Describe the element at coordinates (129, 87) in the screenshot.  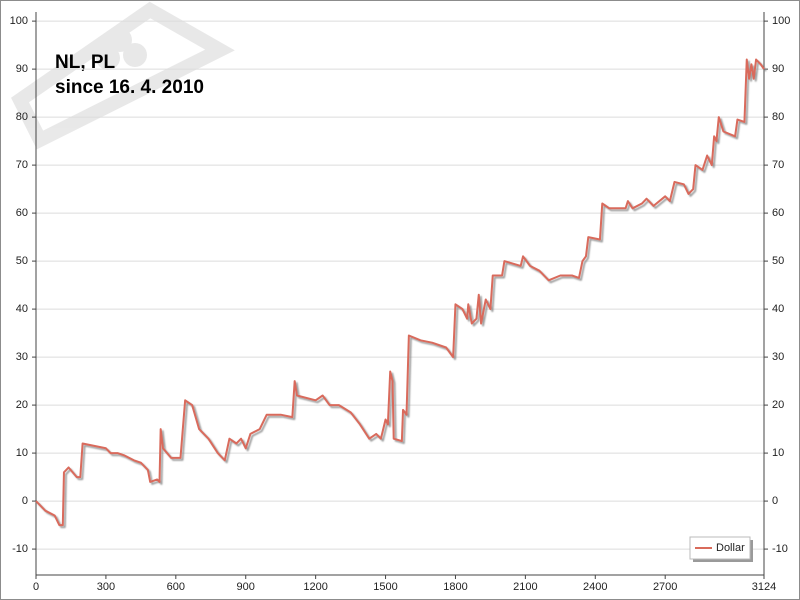
I see `chart-subtitle: since 16. 4. 2010` at that location.